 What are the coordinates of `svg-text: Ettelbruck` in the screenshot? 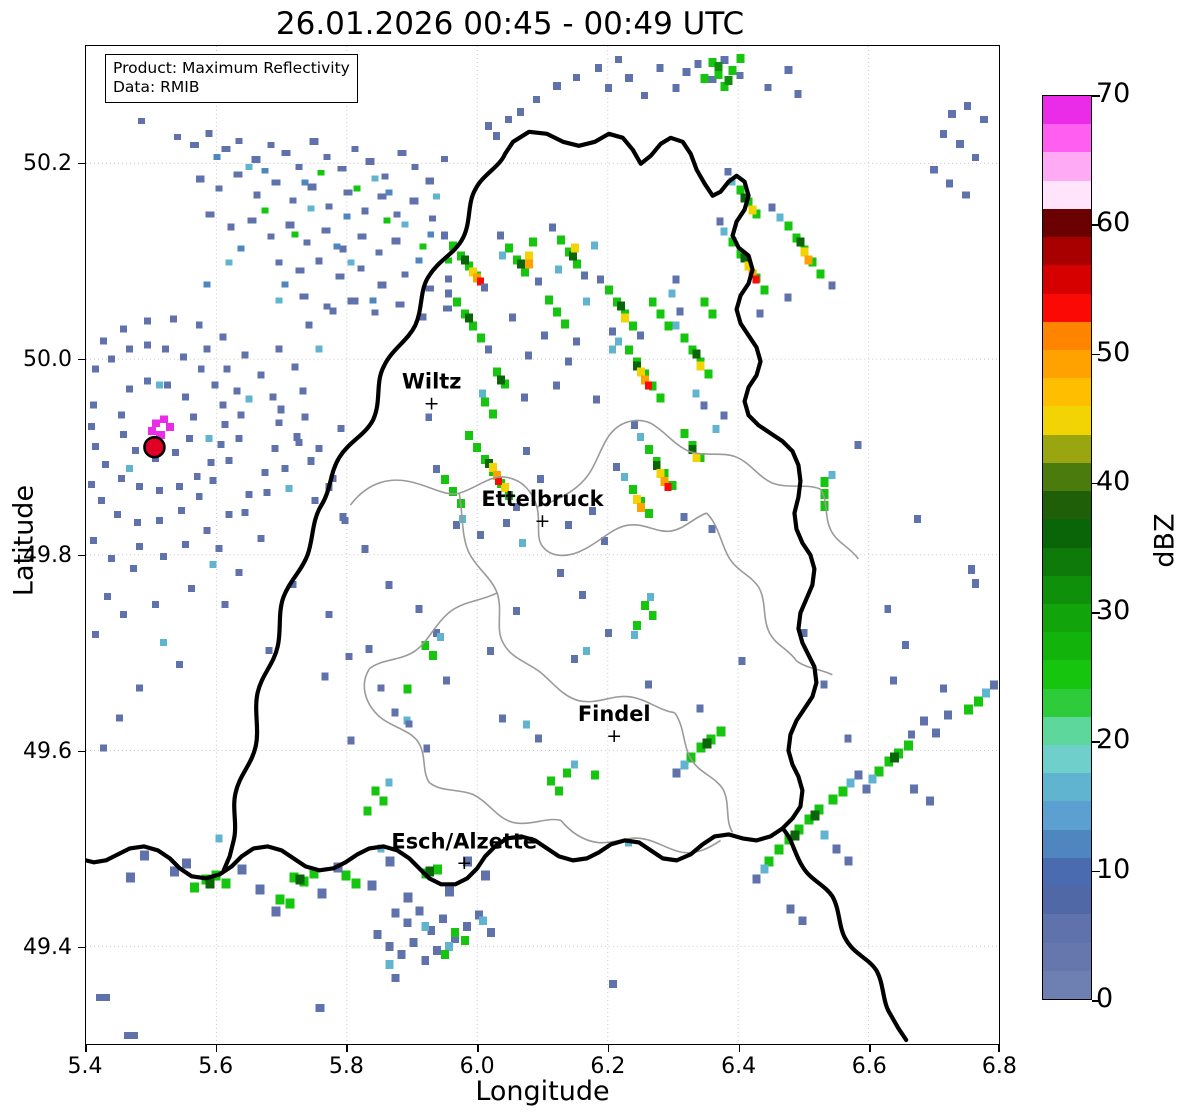 It's located at (542, 499).